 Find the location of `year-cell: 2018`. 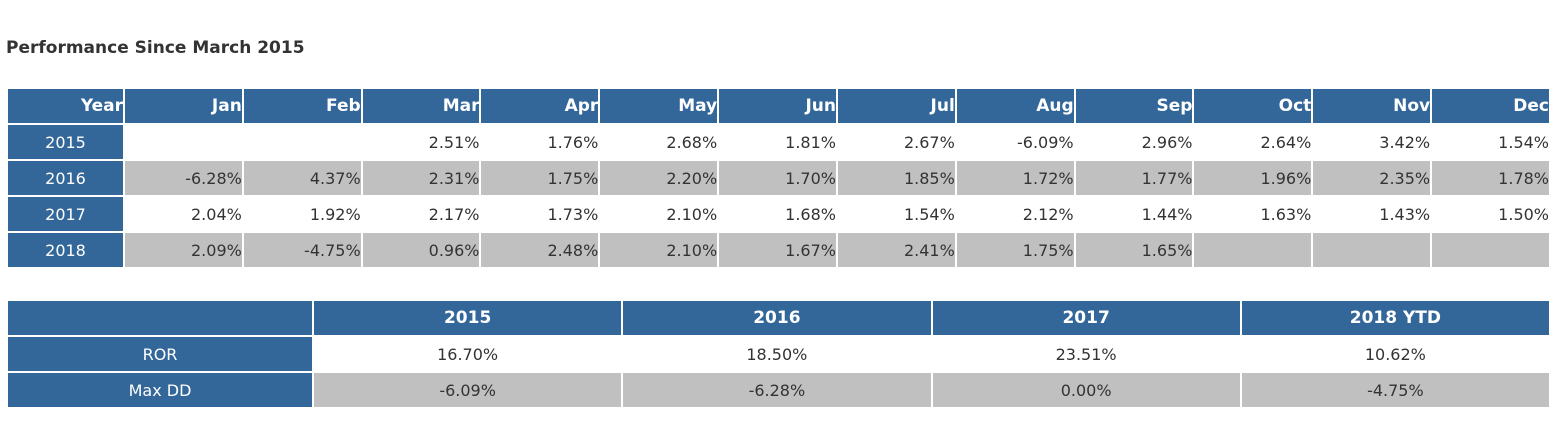

year-cell: 2018 is located at coordinates (65, 250).